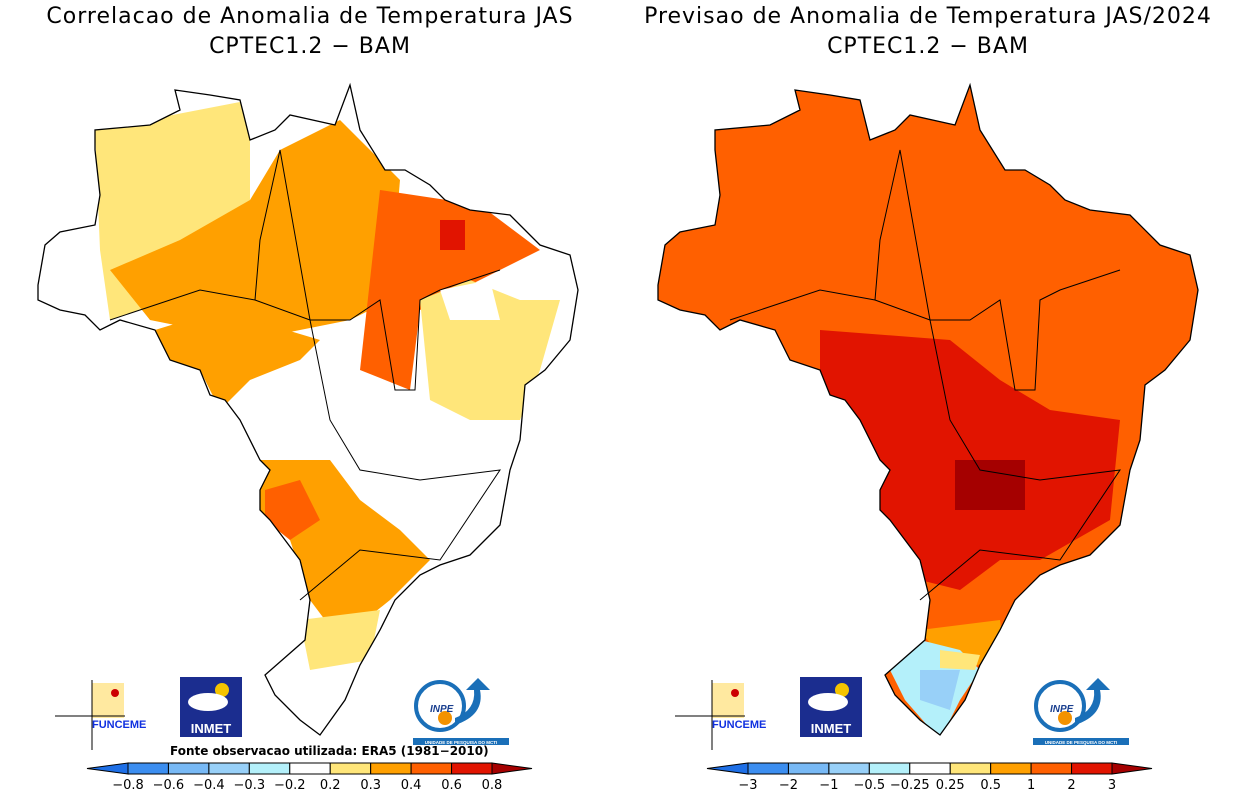 This screenshot has height=802, width=1240. What do you see at coordinates (255, 230) in the screenshot?
I see `left-region-orange-north` at bounding box center [255, 230].